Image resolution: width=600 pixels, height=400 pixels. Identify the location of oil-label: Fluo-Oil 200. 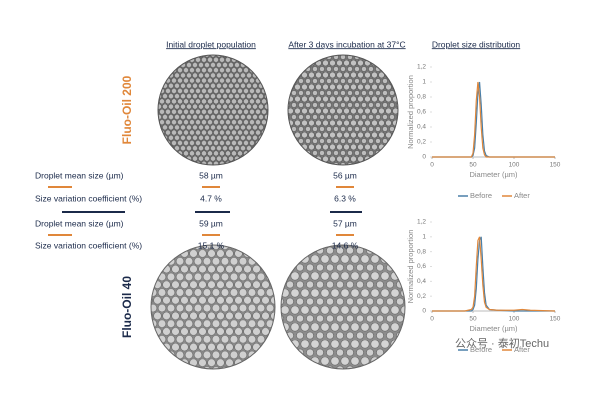
(127, 109).